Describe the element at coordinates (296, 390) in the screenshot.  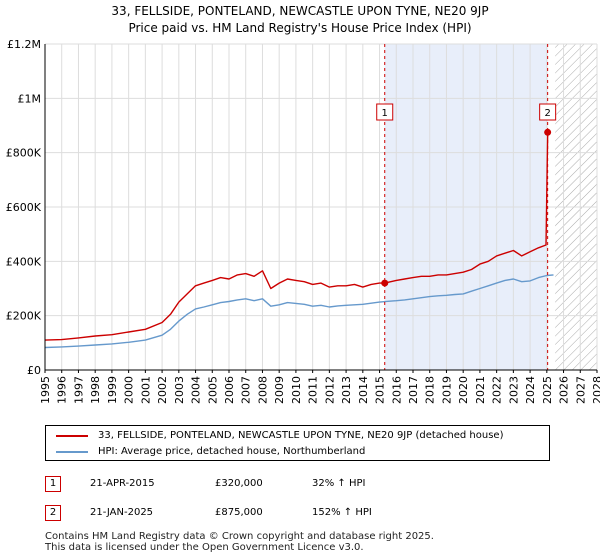
I see `x-tick-label: 2010` at that location.